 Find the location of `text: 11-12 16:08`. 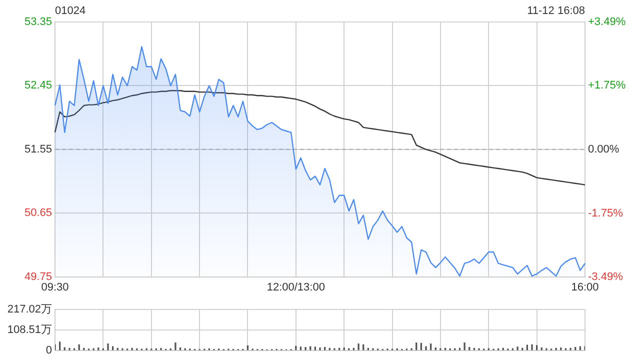

text: 11-12 16:08 is located at coordinates (556, 11).